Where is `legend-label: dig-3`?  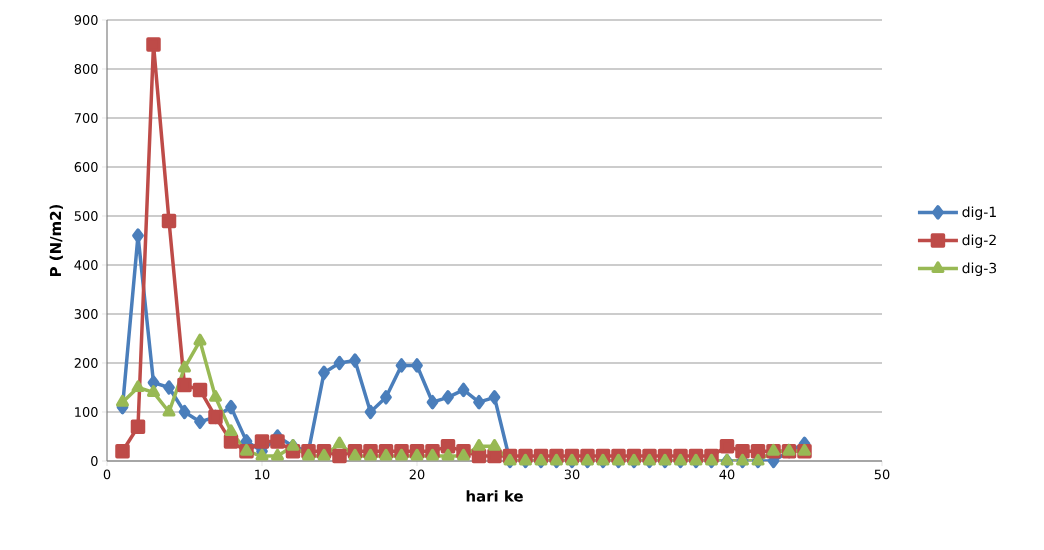 legend-label: dig-3 is located at coordinates (979, 269).